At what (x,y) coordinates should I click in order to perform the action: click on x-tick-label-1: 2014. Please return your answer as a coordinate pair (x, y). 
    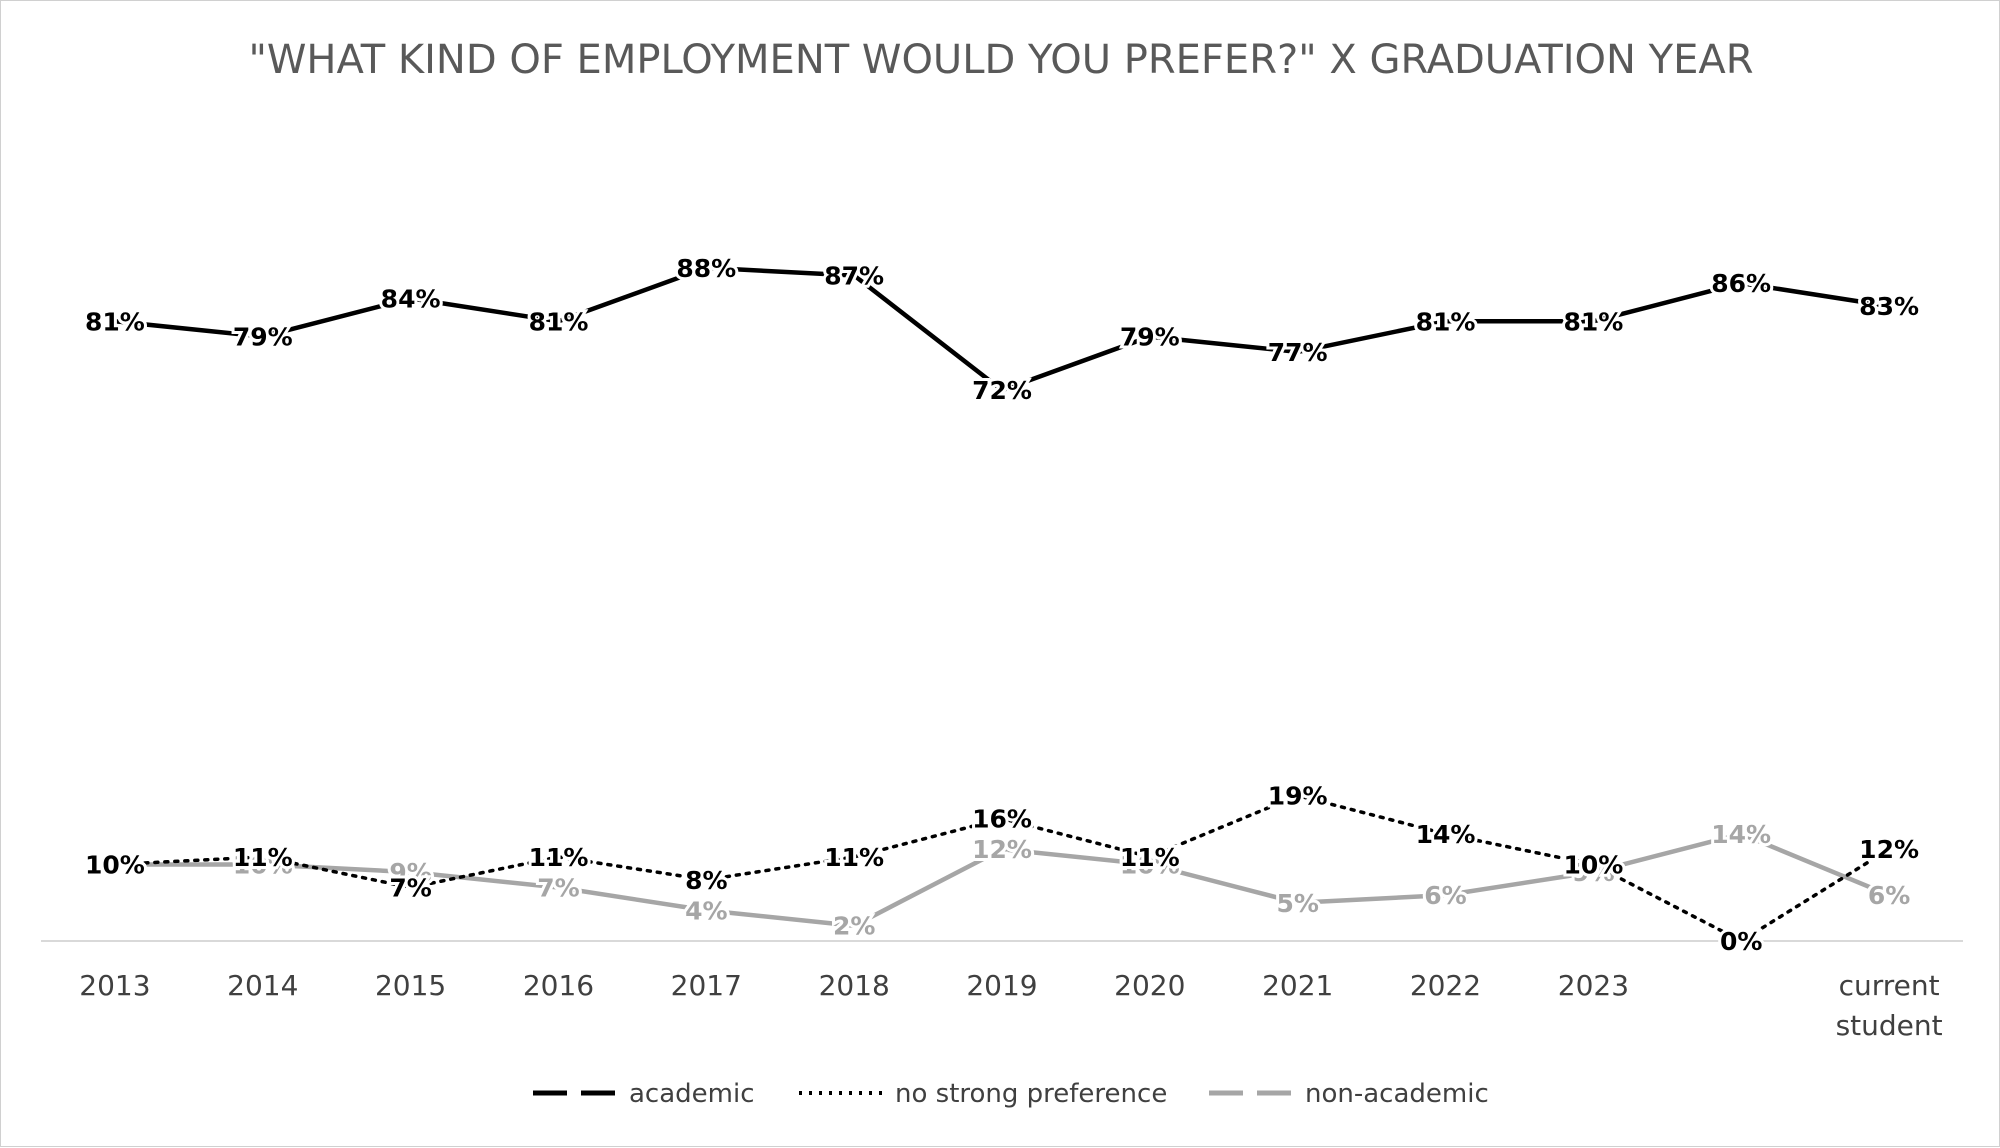
    Looking at the image, I should click on (262, 985).